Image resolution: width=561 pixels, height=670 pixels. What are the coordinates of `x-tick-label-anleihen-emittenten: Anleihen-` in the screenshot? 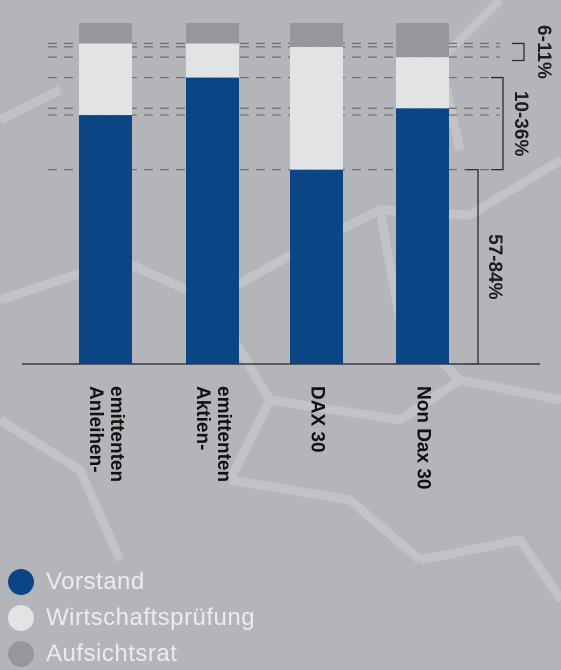 It's located at (95, 429).